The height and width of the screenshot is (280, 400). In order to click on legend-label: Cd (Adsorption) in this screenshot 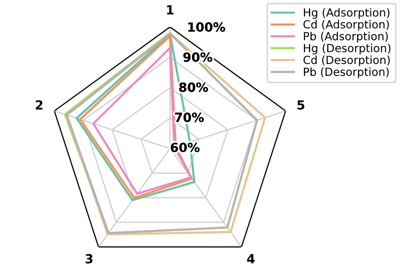, I will do `click(346, 25)`.